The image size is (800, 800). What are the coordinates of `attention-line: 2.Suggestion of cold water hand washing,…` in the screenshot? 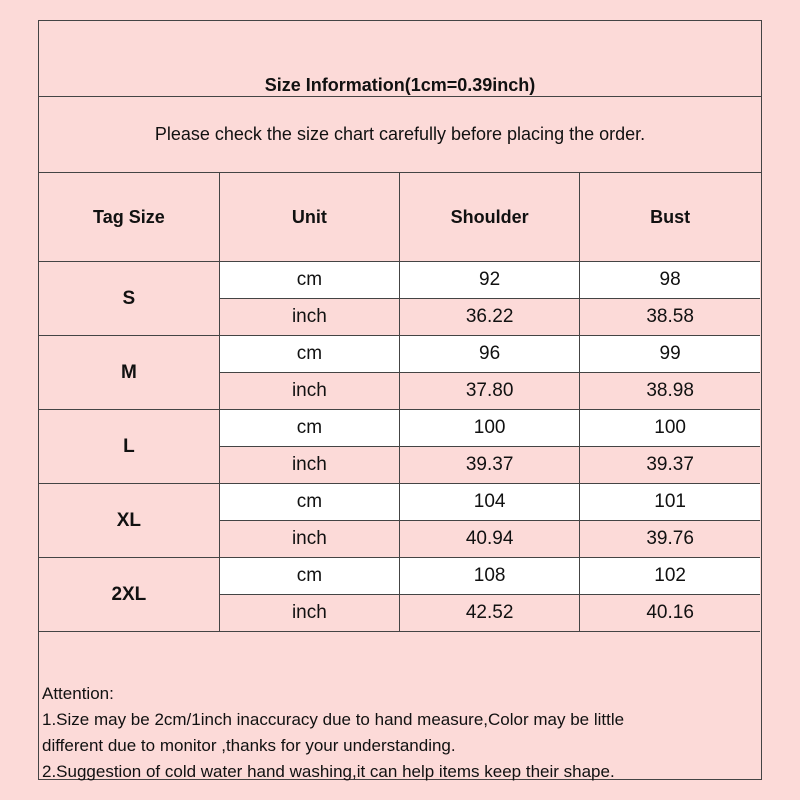 It's located at (328, 771).